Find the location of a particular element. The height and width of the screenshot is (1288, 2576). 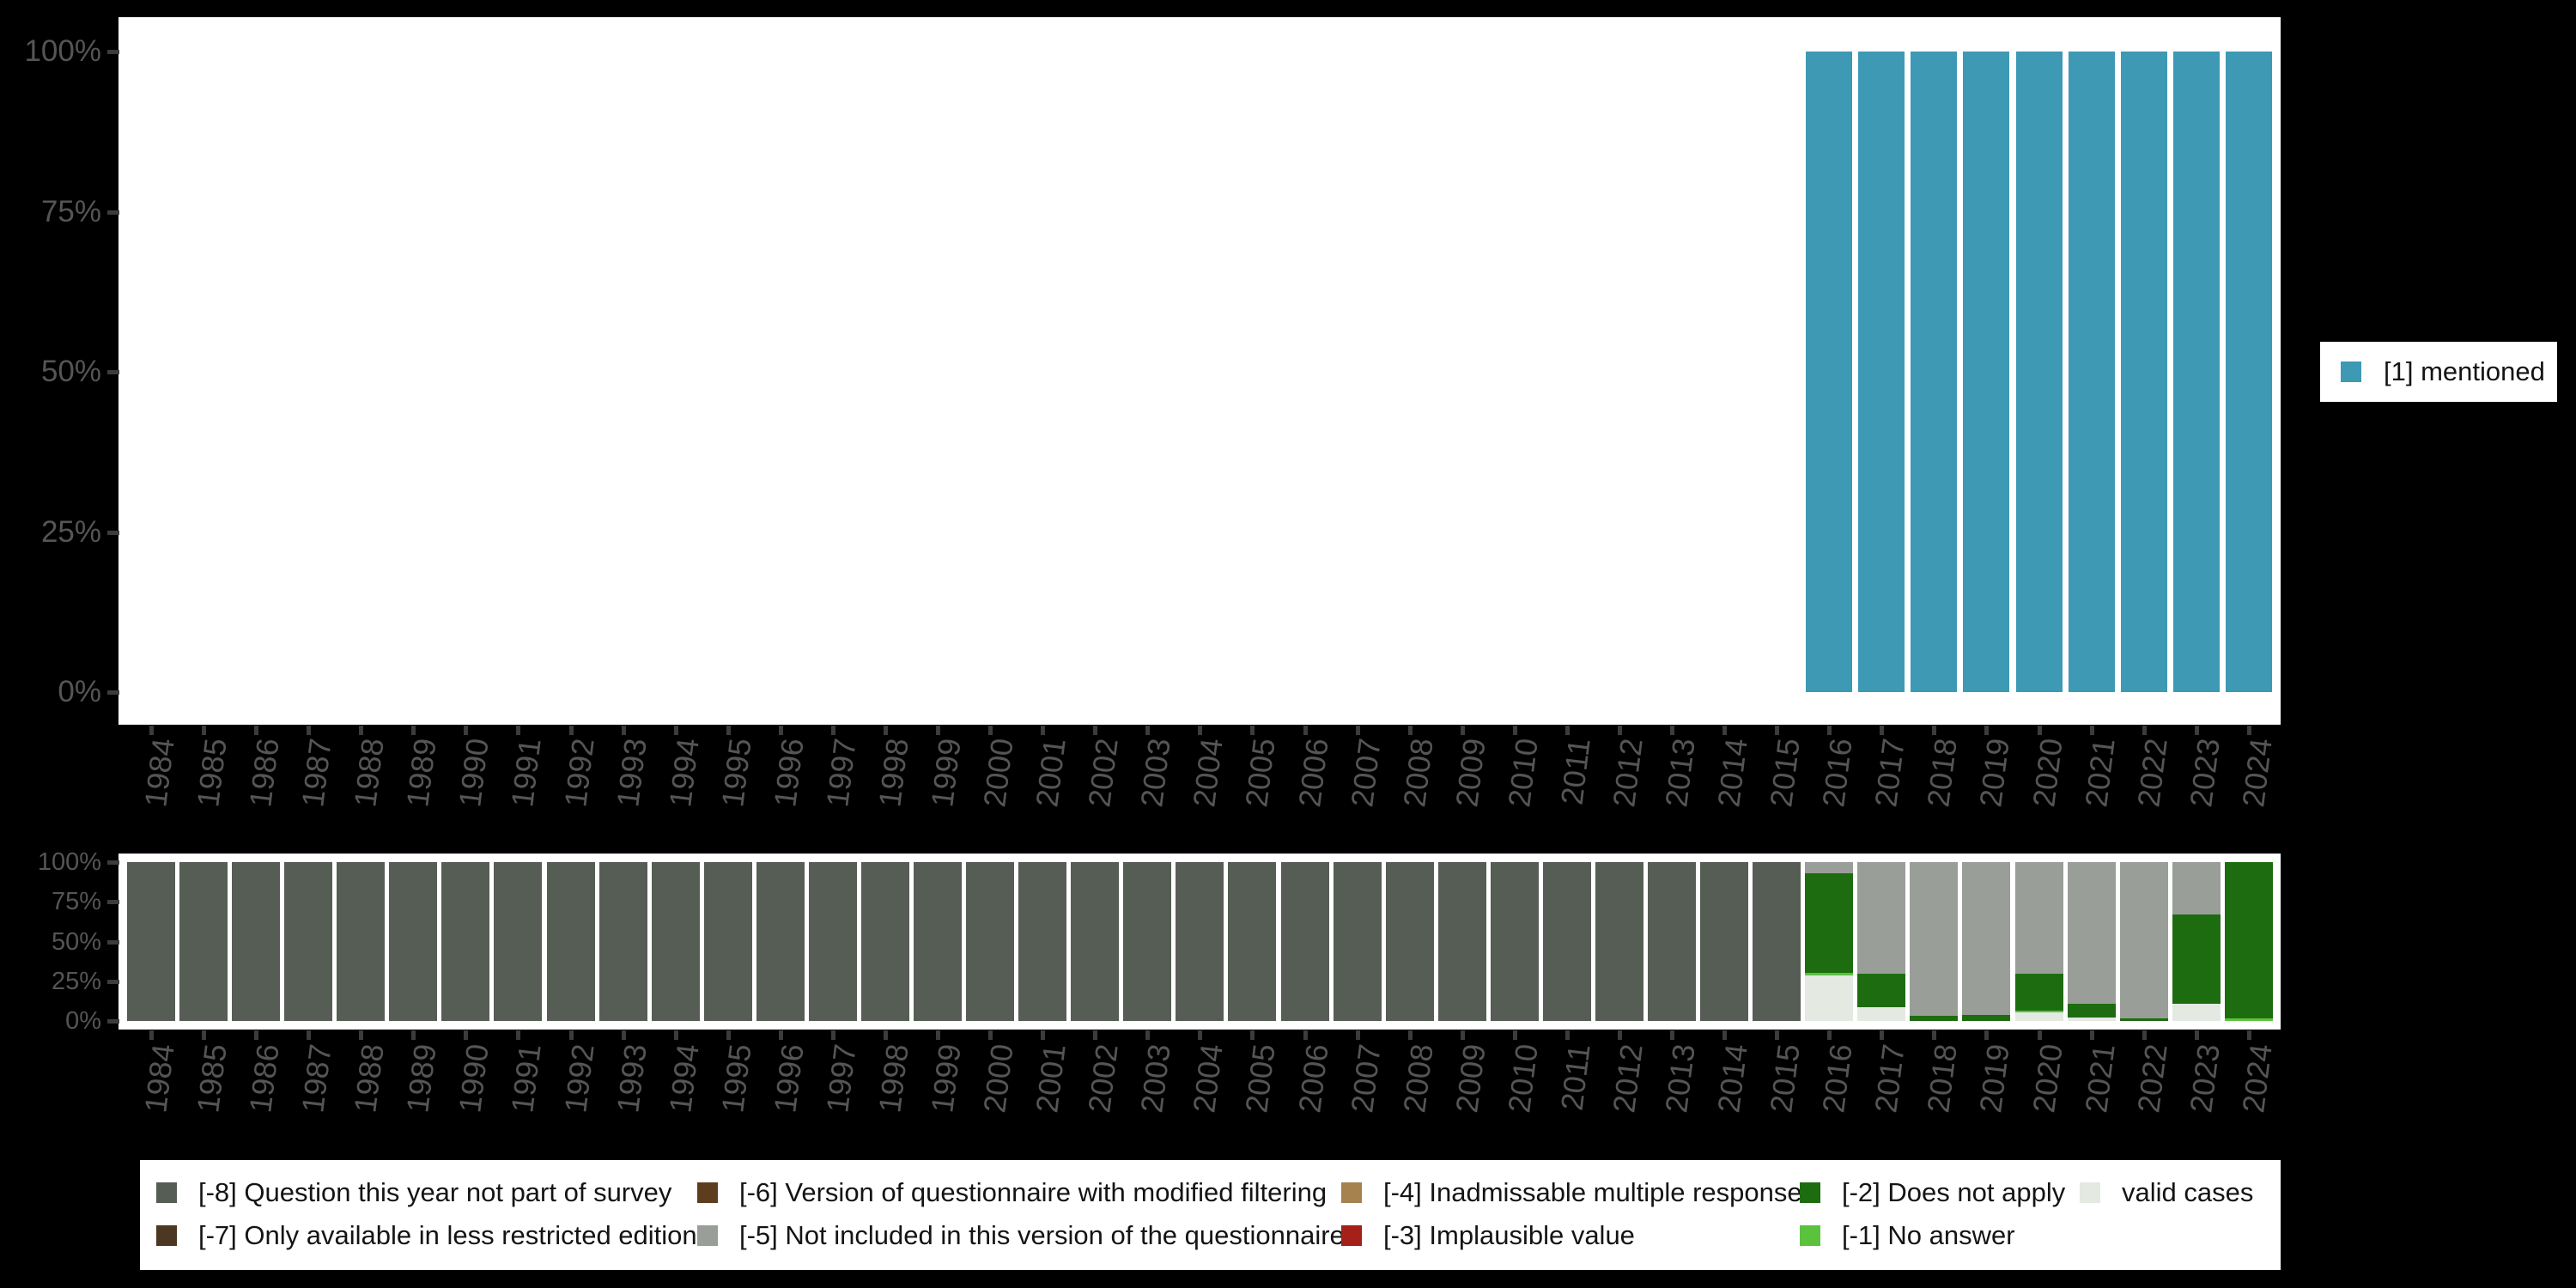

x-tick-label: 1993 is located at coordinates (631, 773).